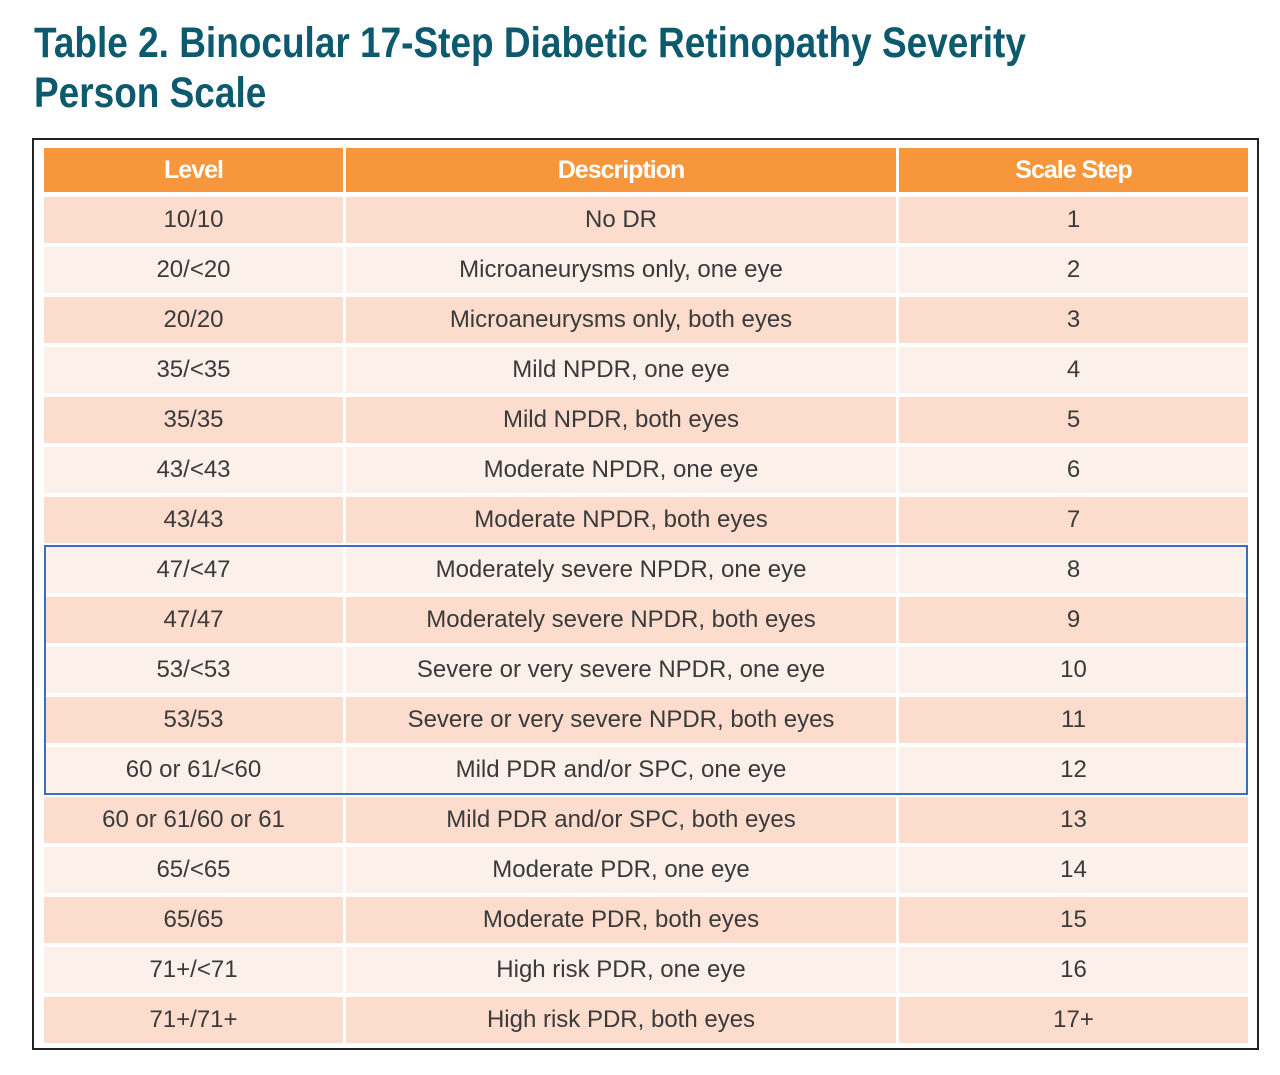  I want to click on table-row: 35/35 Mild NPDR, both eyes 5, so click(646, 420).